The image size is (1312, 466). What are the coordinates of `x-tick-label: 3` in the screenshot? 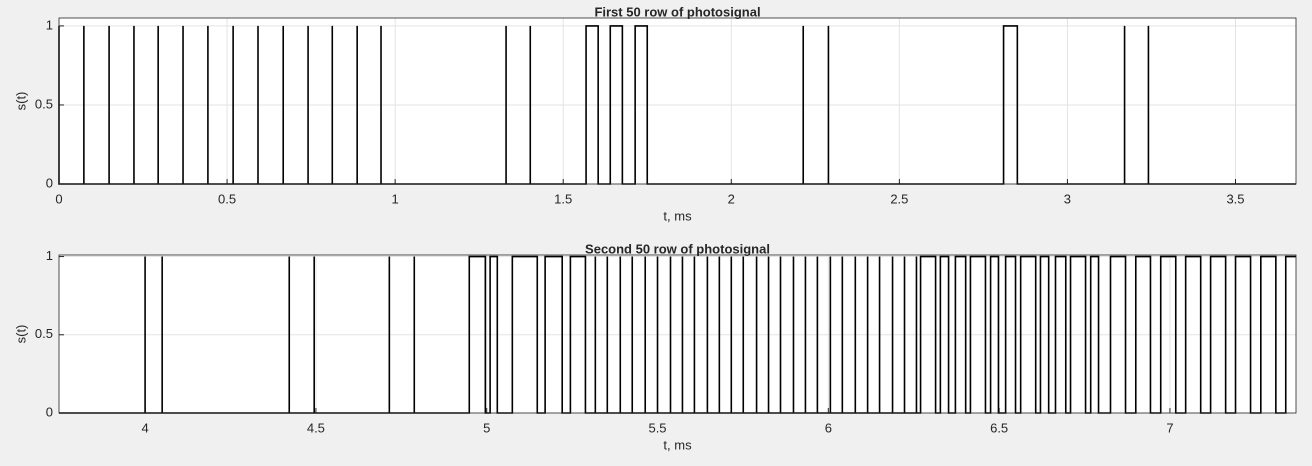 It's located at (1067, 198).